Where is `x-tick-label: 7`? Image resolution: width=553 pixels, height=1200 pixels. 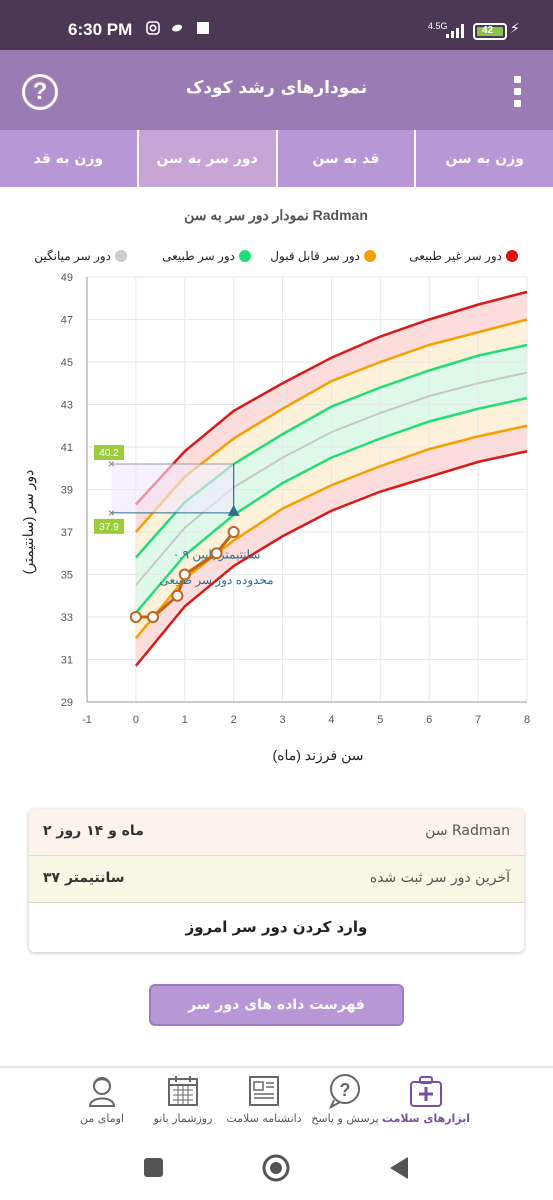
x-tick-label: 7 is located at coordinates (478, 720).